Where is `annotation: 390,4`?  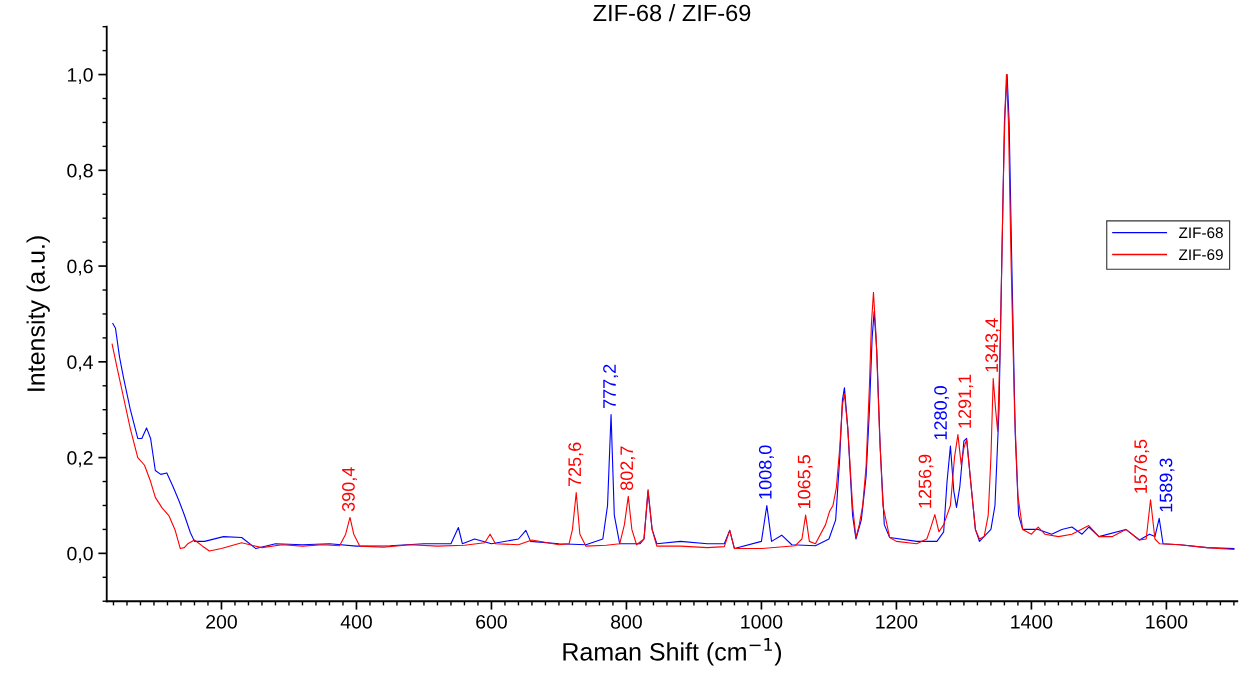 annotation: 390,4 is located at coordinates (349, 489).